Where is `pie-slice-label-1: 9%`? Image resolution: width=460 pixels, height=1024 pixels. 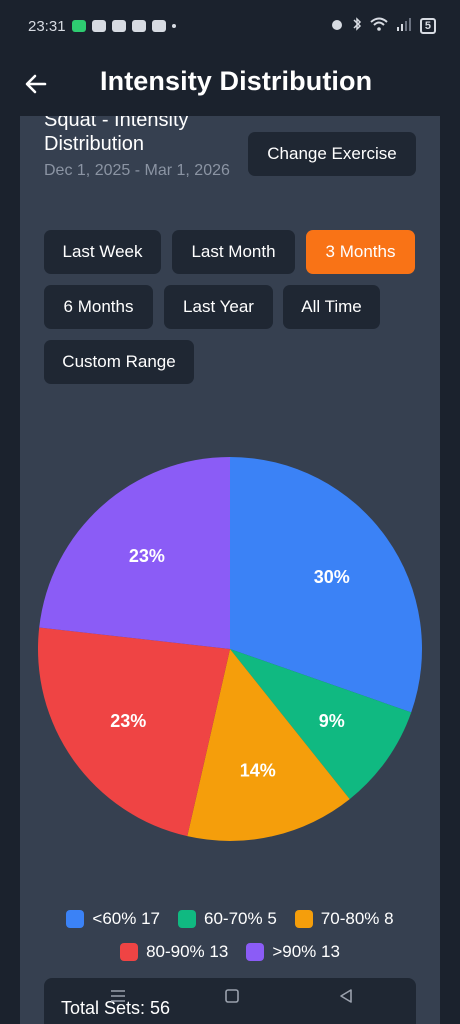 pie-slice-label-1: 9% is located at coordinates (332, 721).